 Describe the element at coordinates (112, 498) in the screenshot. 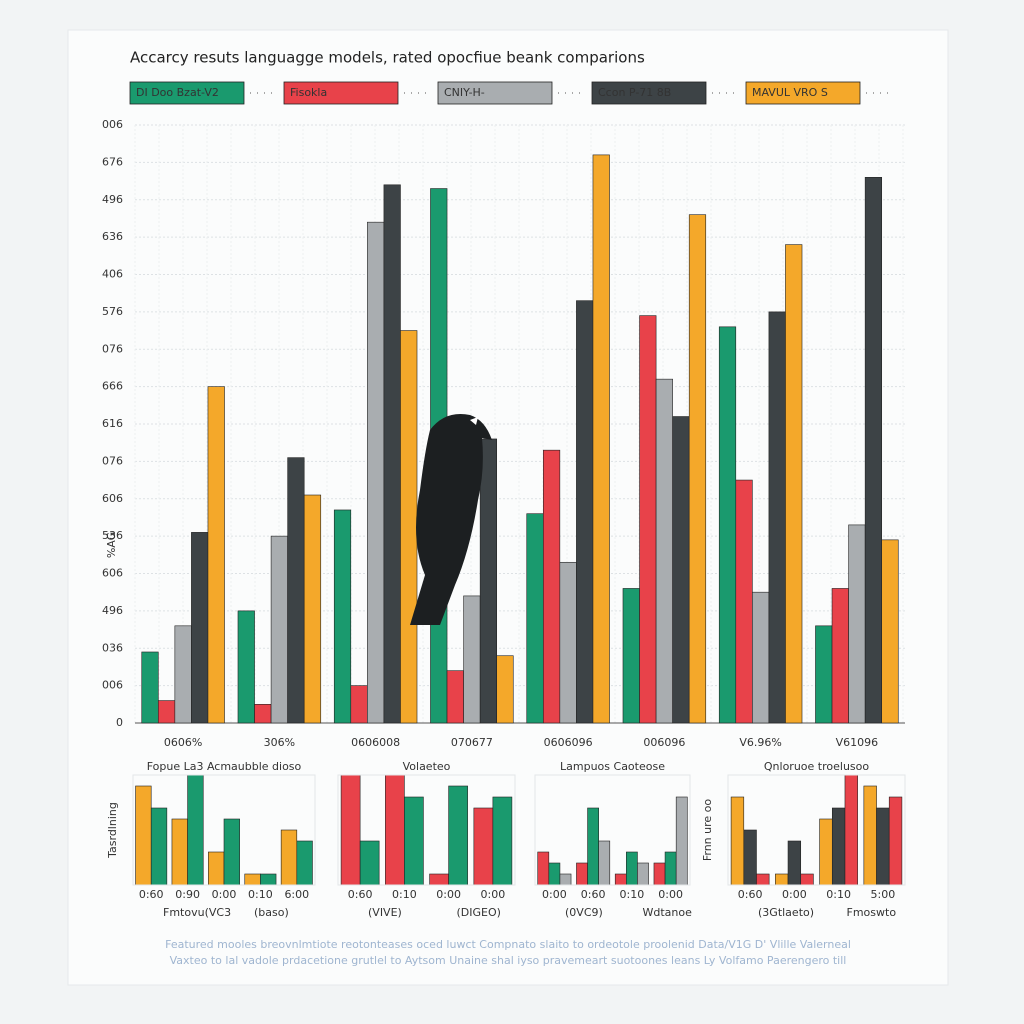

I see `y-tick-label: 606` at that location.